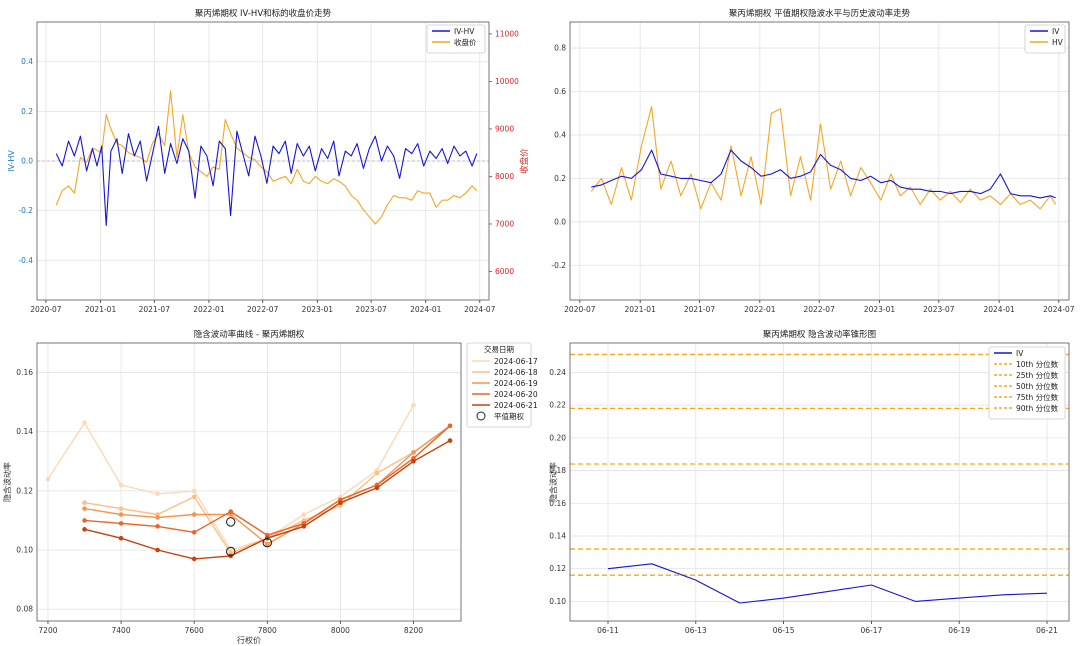 The image size is (1080, 646). What do you see at coordinates (504, 271) in the screenshot?
I see `c1-y2-tick-label: 6000` at bounding box center [504, 271].